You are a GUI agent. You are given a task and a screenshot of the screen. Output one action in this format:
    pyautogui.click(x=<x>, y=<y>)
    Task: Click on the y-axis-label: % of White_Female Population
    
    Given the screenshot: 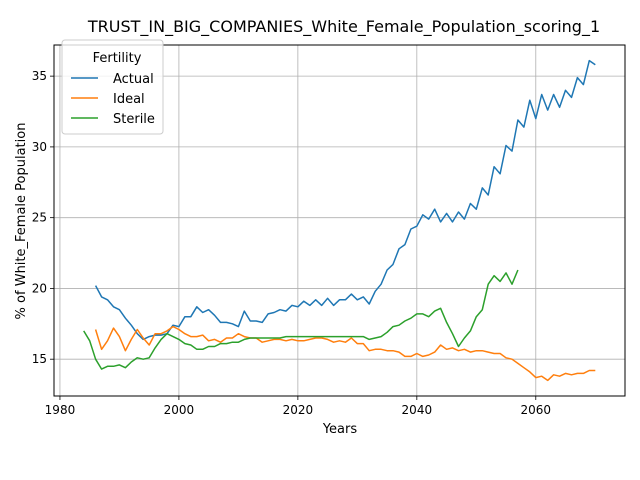 What is the action you would take?
    pyautogui.click(x=21, y=221)
    